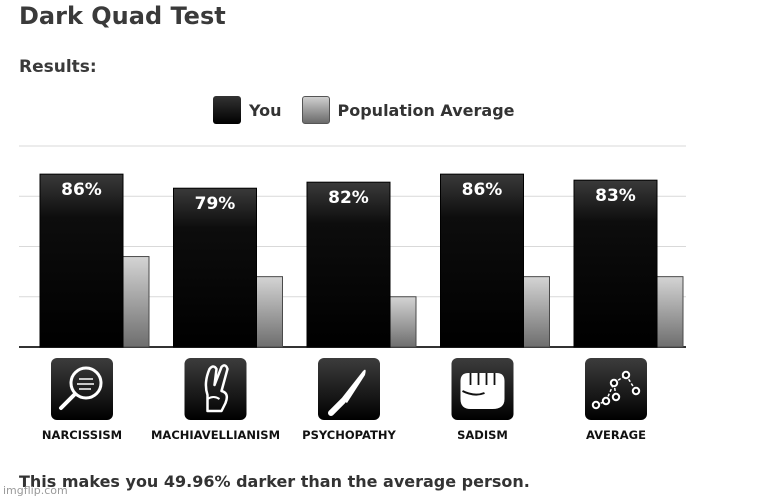  I want to click on legend-label-you: You, so click(265, 110).